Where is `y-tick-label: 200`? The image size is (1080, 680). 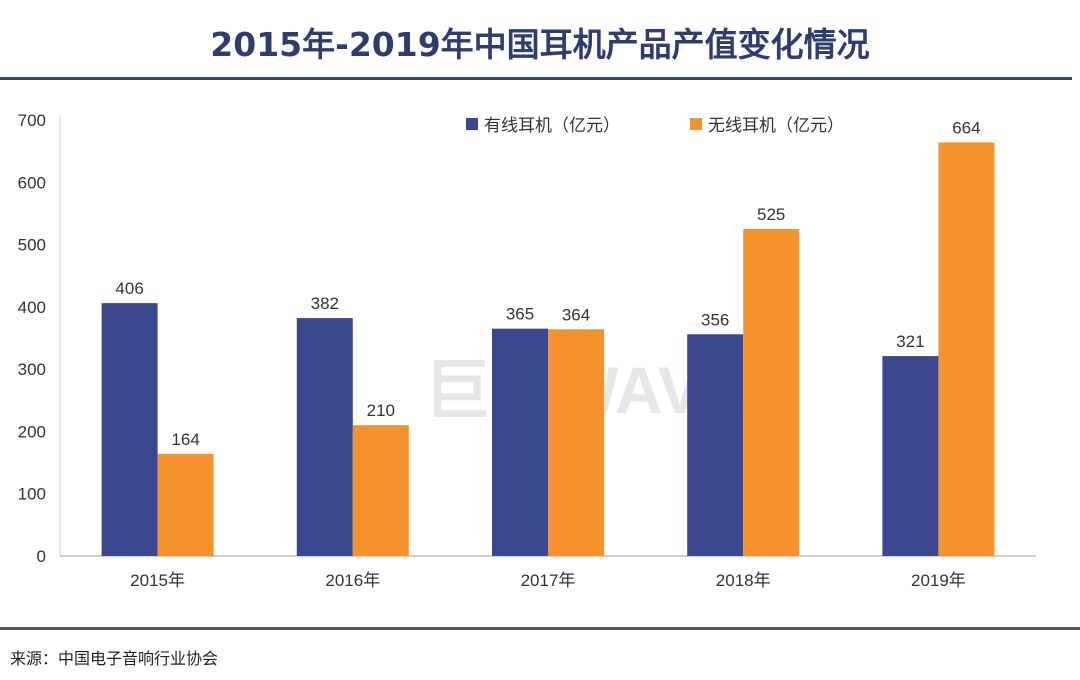 y-tick-label: 200 is located at coordinates (32, 431).